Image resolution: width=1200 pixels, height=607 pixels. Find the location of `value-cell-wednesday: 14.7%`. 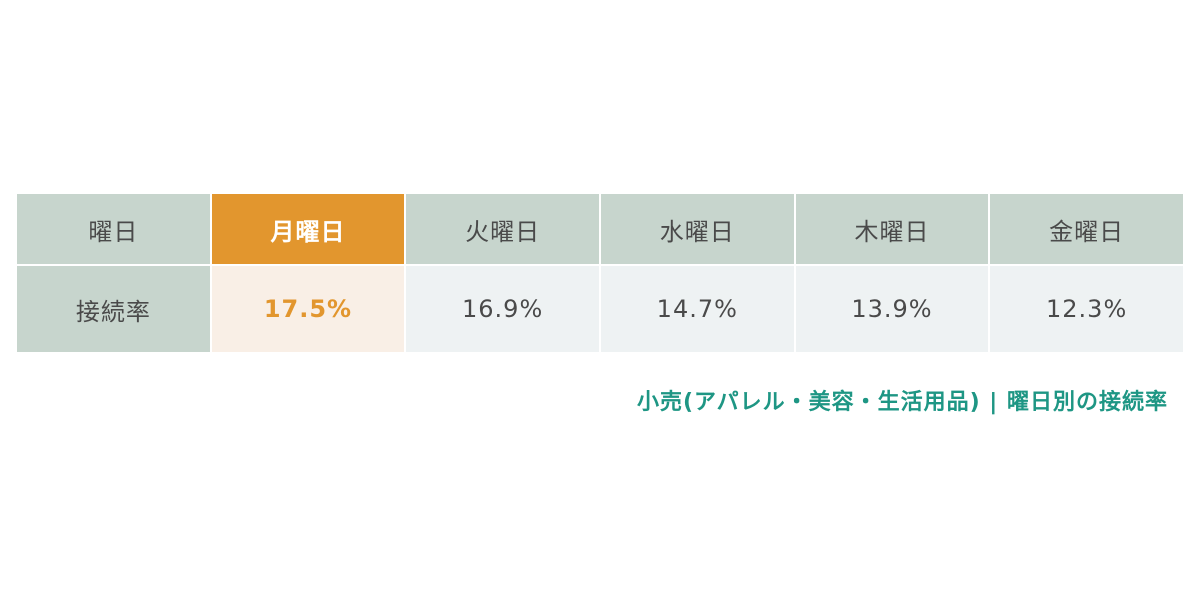

value-cell-wednesday: 14.7% is located at coordinates (697, 309).